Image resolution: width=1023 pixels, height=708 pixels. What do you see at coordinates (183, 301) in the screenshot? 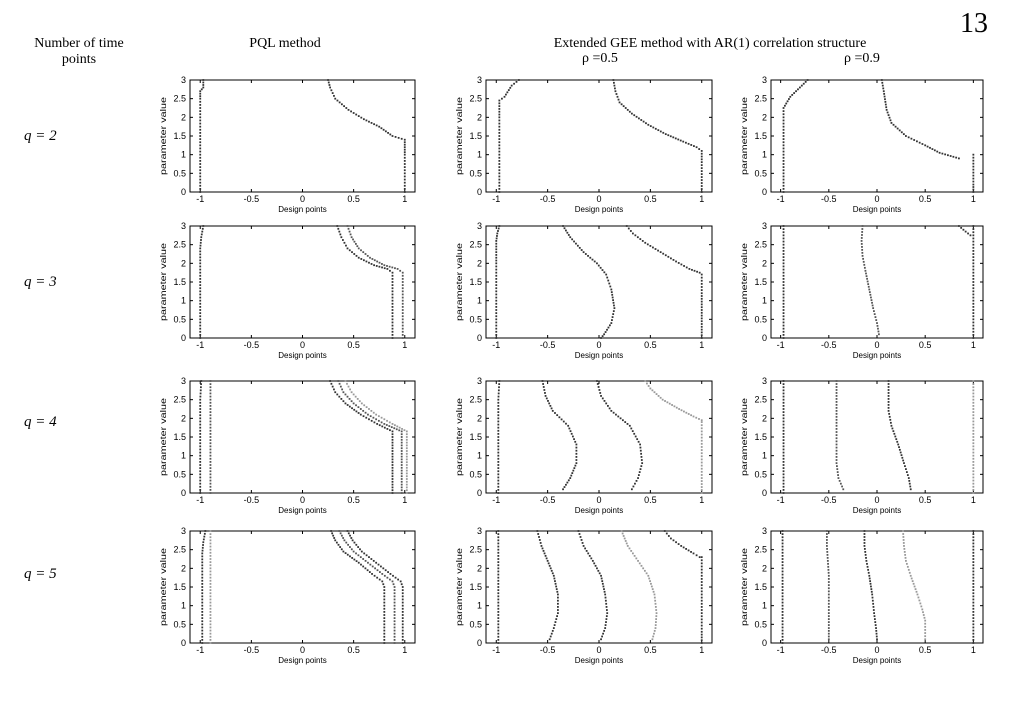
I see `q3-pql-y-tick-label: 1` at bounding box center [183, 301].